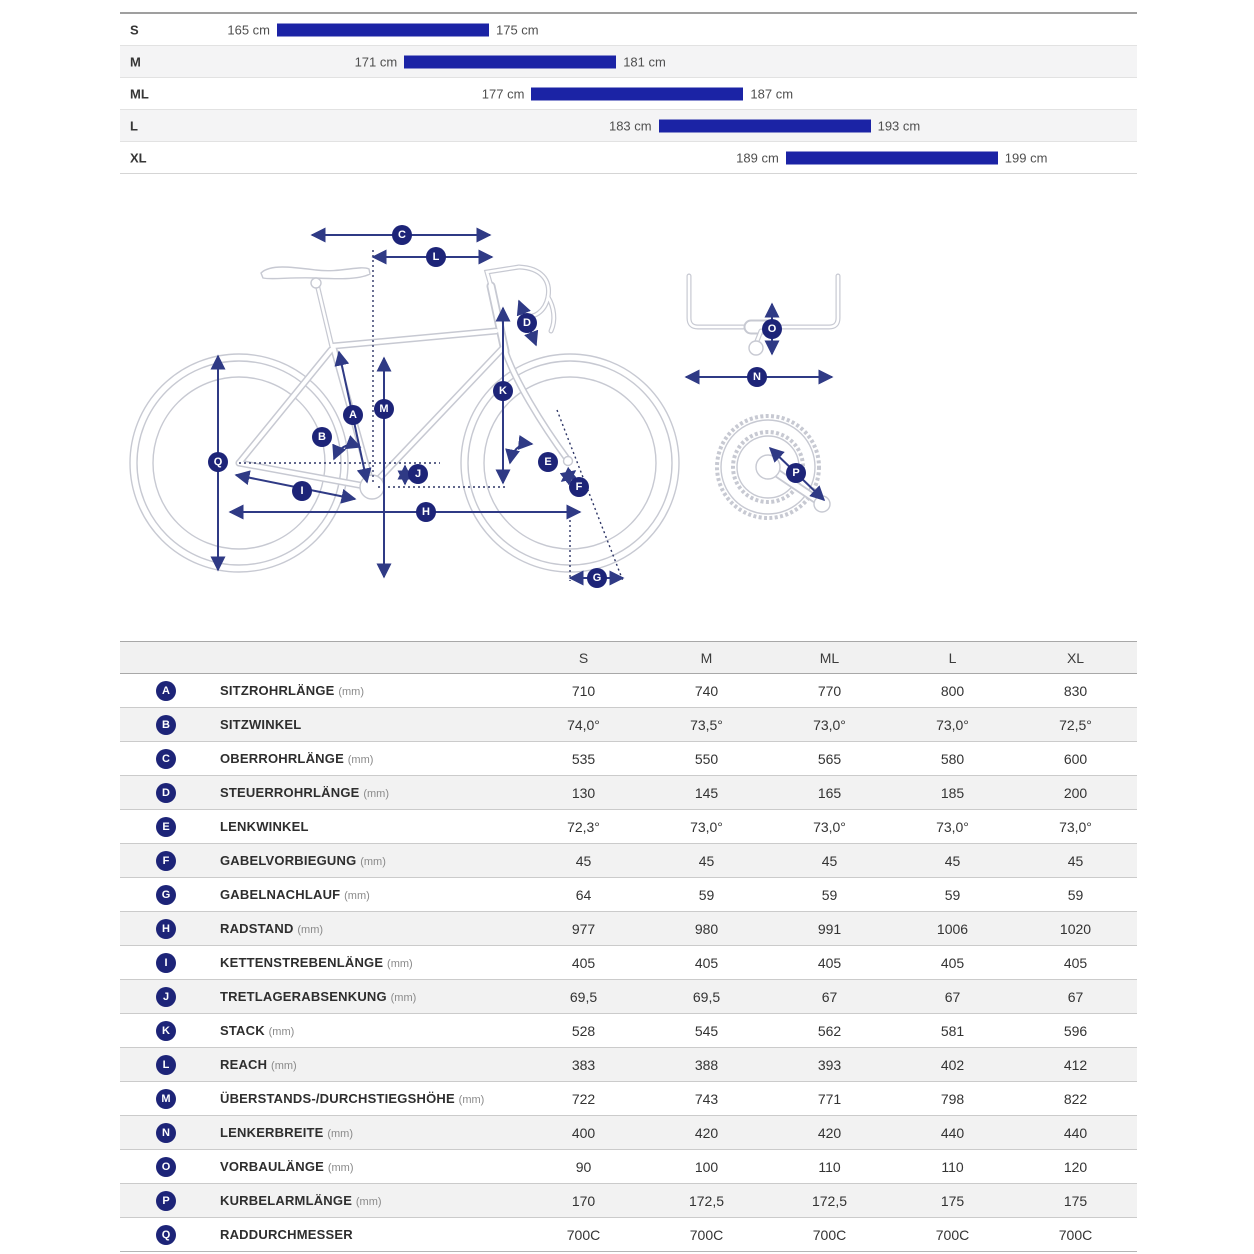 This screenshot has width=1254, height=1254. I want to click on header-spacer, so click(361, 657).